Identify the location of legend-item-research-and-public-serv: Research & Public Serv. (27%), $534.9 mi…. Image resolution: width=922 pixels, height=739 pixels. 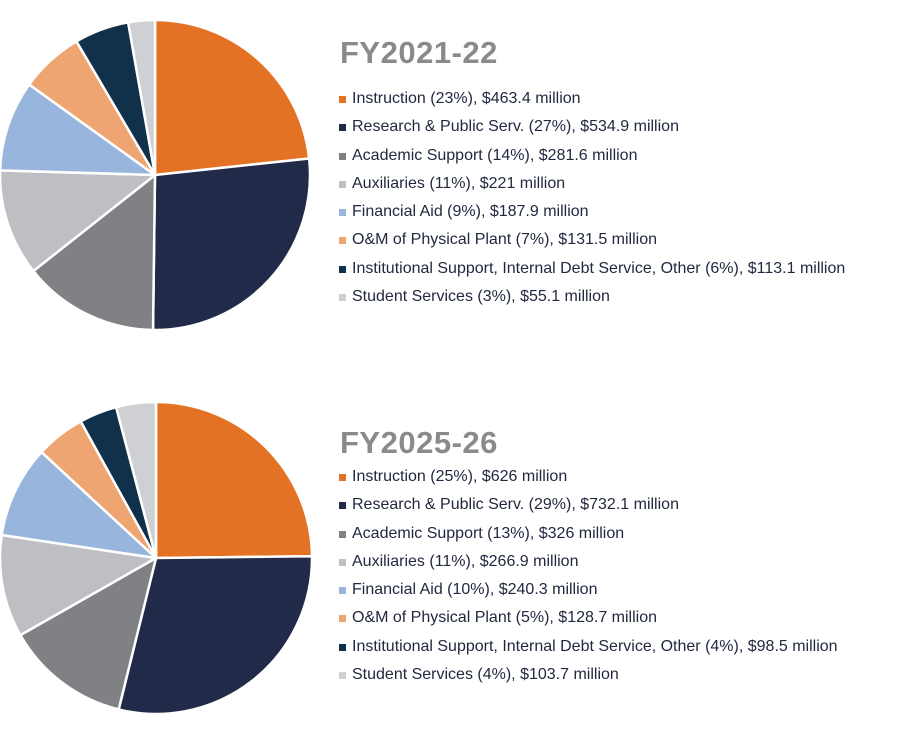
(592, 127).